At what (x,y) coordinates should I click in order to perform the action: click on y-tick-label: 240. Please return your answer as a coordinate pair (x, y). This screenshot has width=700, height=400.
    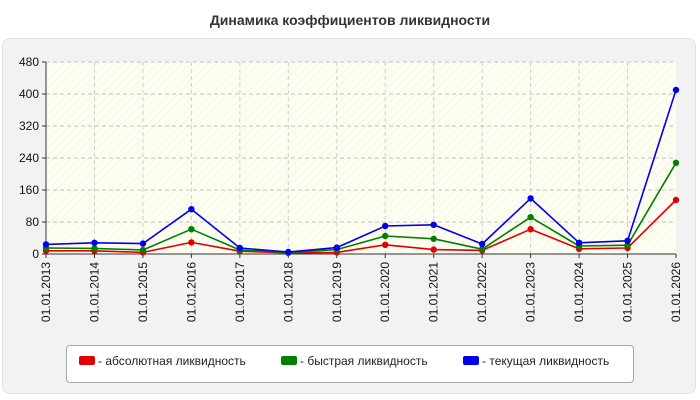
    Looking at the image, I should click on (29, 158).